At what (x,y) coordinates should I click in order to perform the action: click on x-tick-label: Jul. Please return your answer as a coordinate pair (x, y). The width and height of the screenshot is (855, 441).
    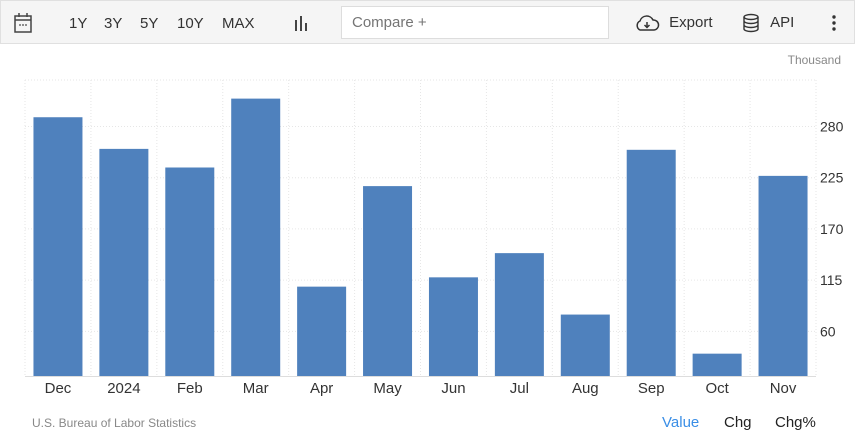
    Looking at the image, I should click on (519, 388).